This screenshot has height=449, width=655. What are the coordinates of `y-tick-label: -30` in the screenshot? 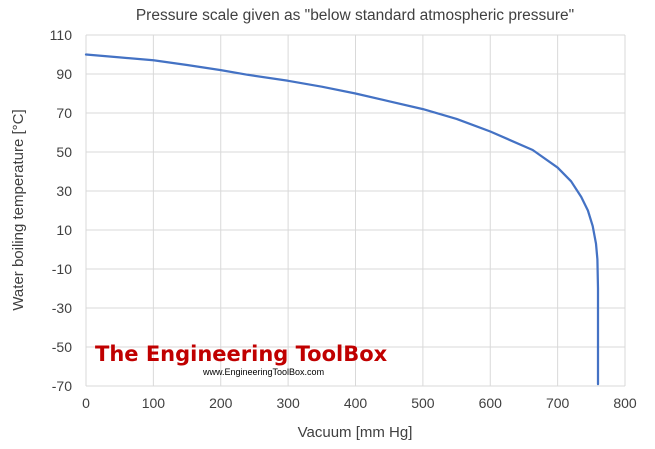 It's located at (62, 308).